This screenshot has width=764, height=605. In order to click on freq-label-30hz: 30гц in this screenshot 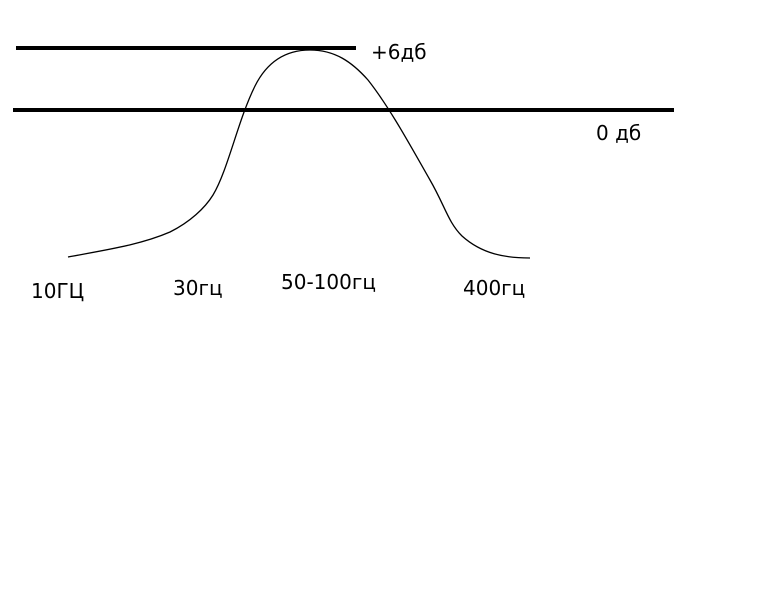, I will do `click(198, 288)`.